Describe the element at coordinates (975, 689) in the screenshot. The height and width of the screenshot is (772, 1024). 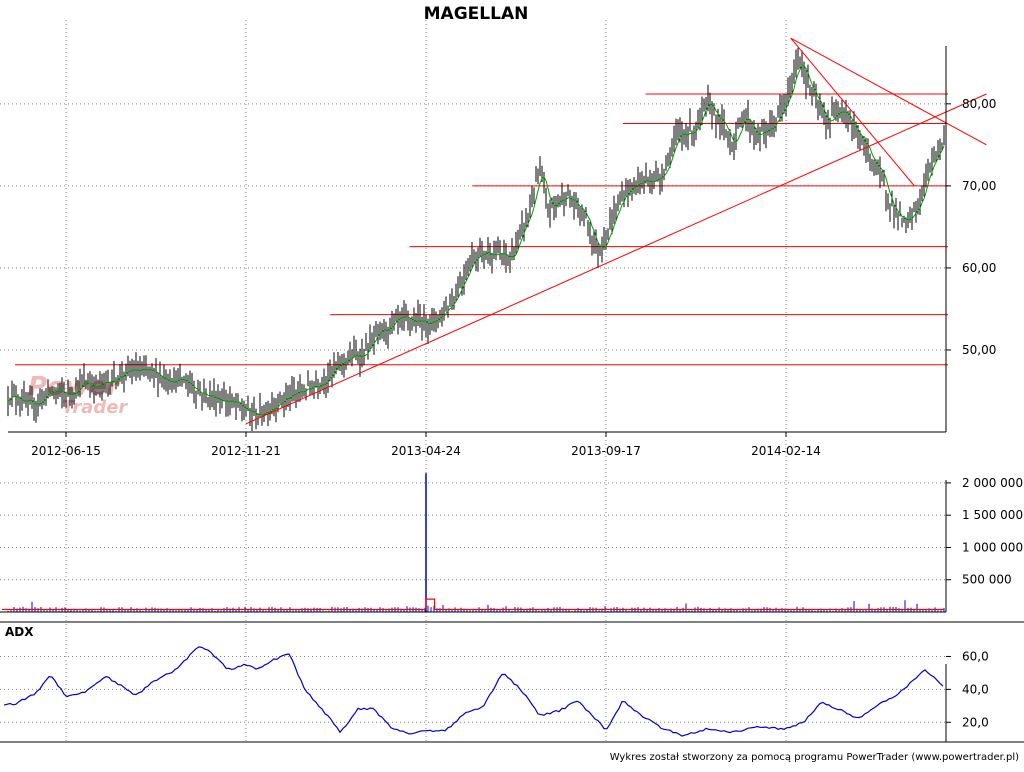
I see `adx-y-tick-label-1: 40,0` at that location.